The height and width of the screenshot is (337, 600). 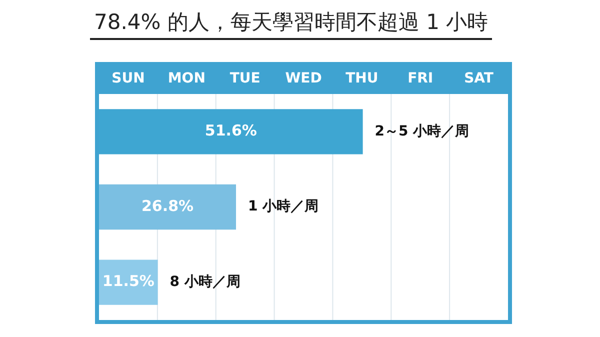 I want to click on text: SUN, so click(x=128, y=78).